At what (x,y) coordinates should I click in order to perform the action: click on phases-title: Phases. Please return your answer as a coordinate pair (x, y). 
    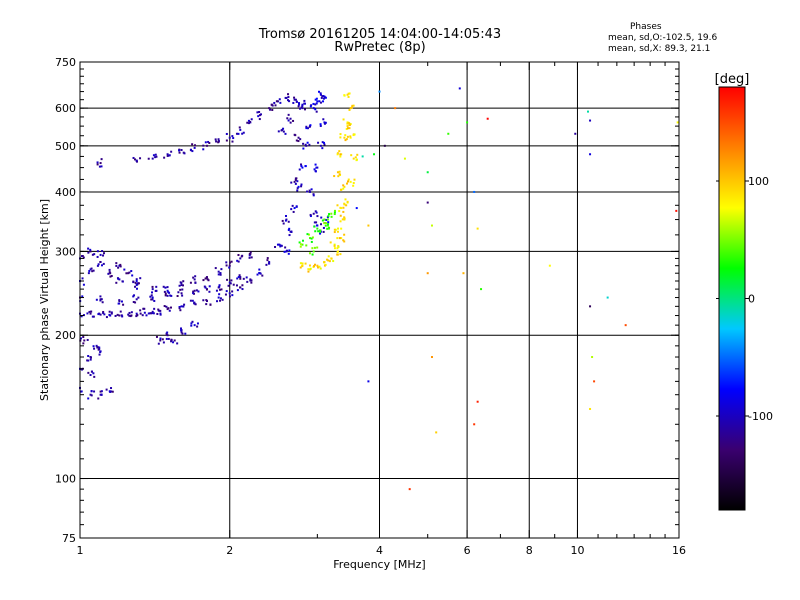
    Looking at the image, I should click on (646, 27).